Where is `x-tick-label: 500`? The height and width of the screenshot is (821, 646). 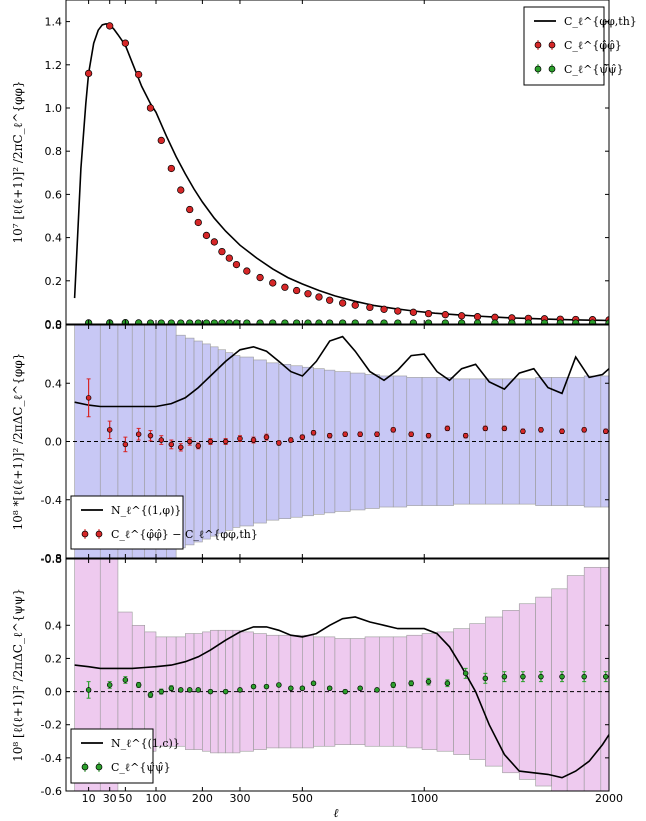
x-tick-label: 500 is located at coordinates (302, 798).